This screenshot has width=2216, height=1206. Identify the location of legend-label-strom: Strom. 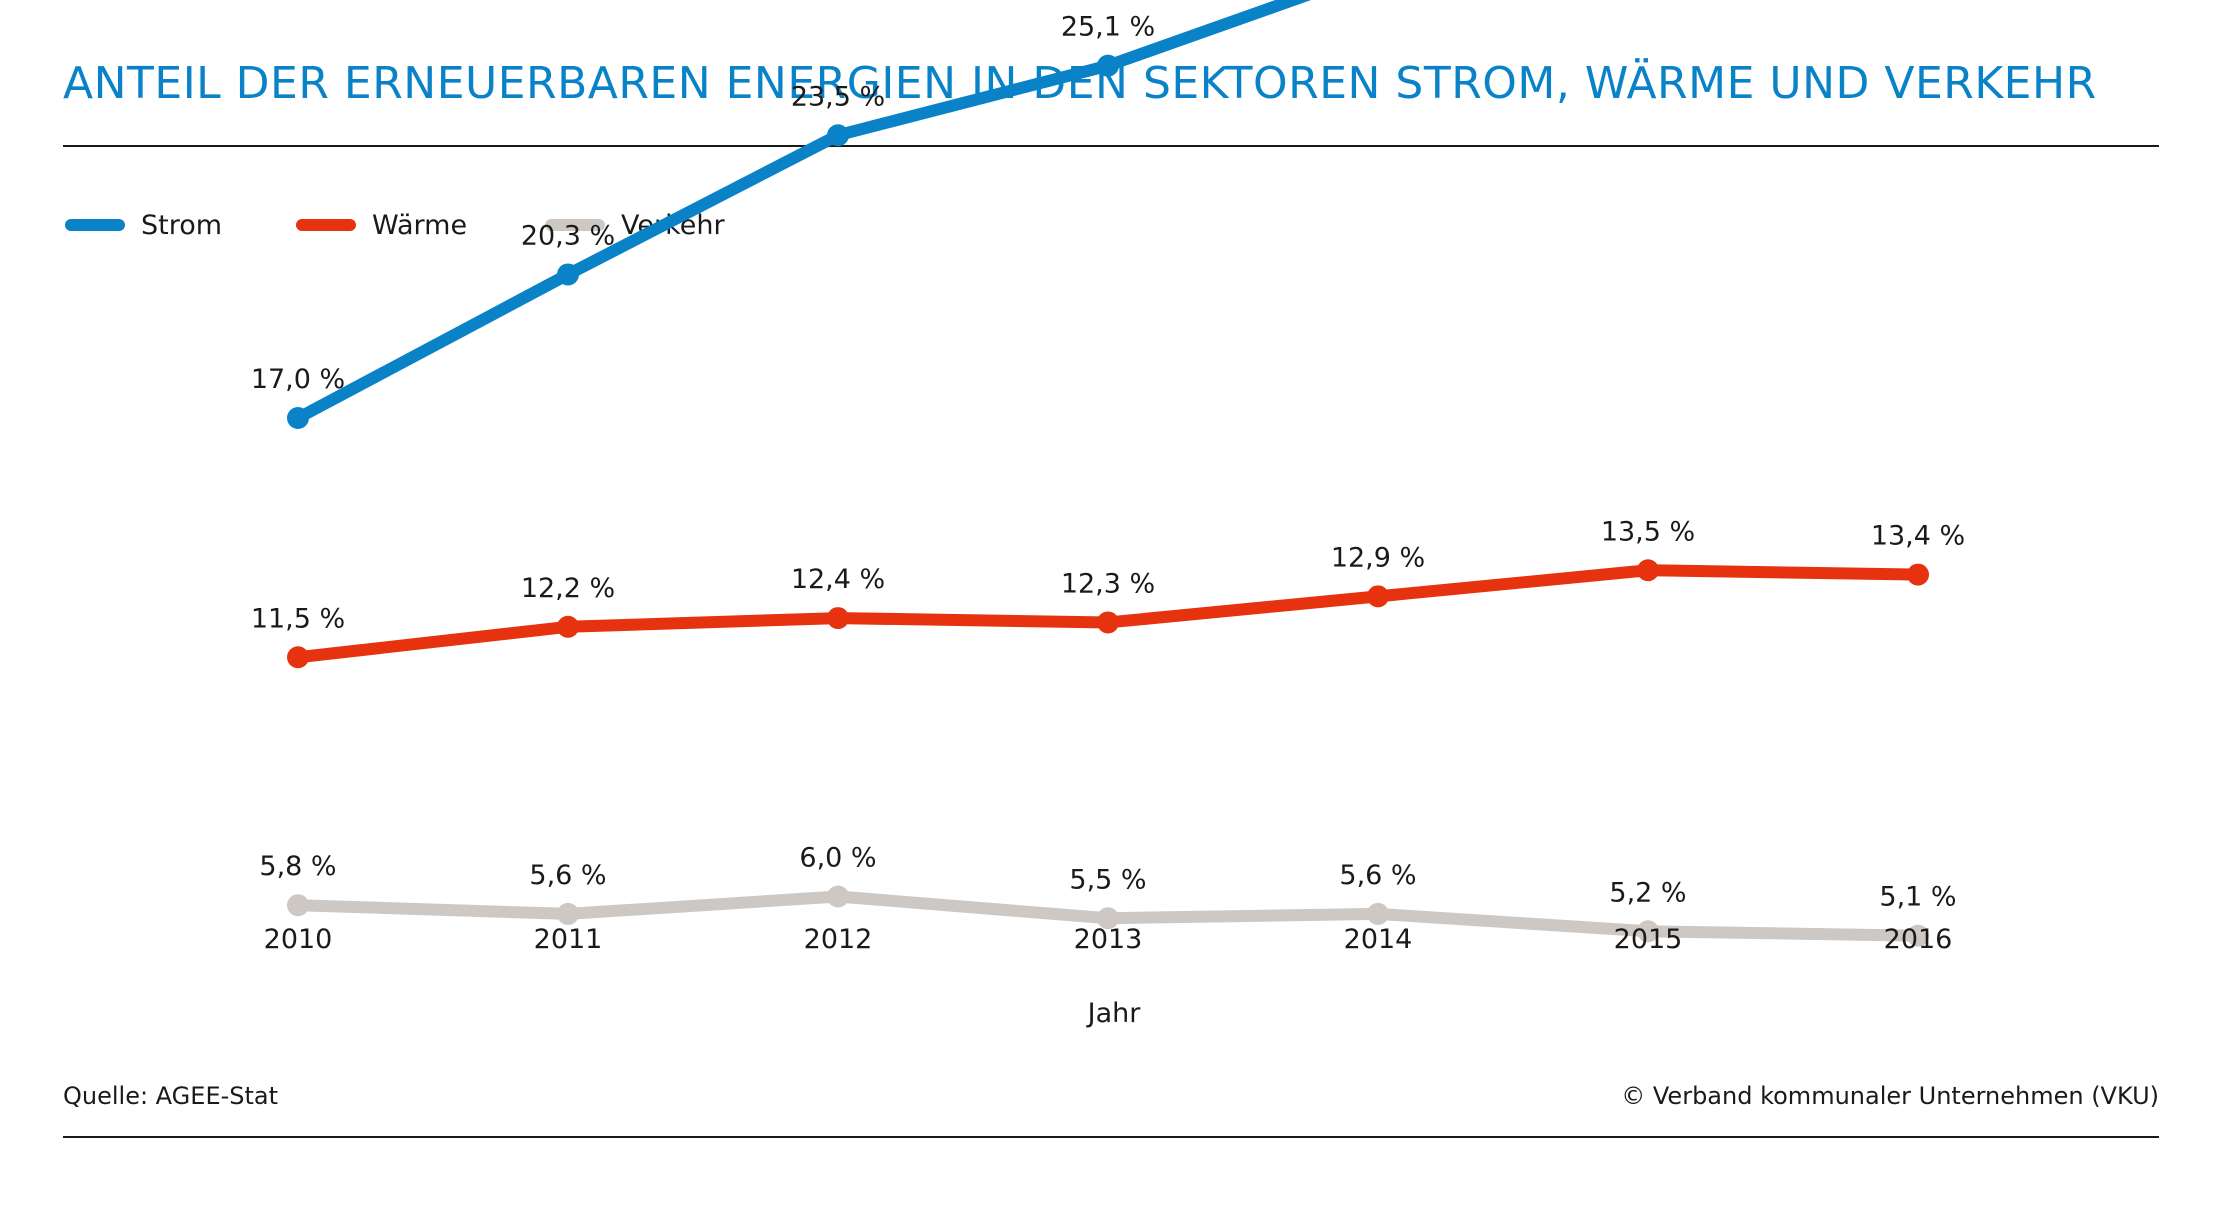
(181, 225).